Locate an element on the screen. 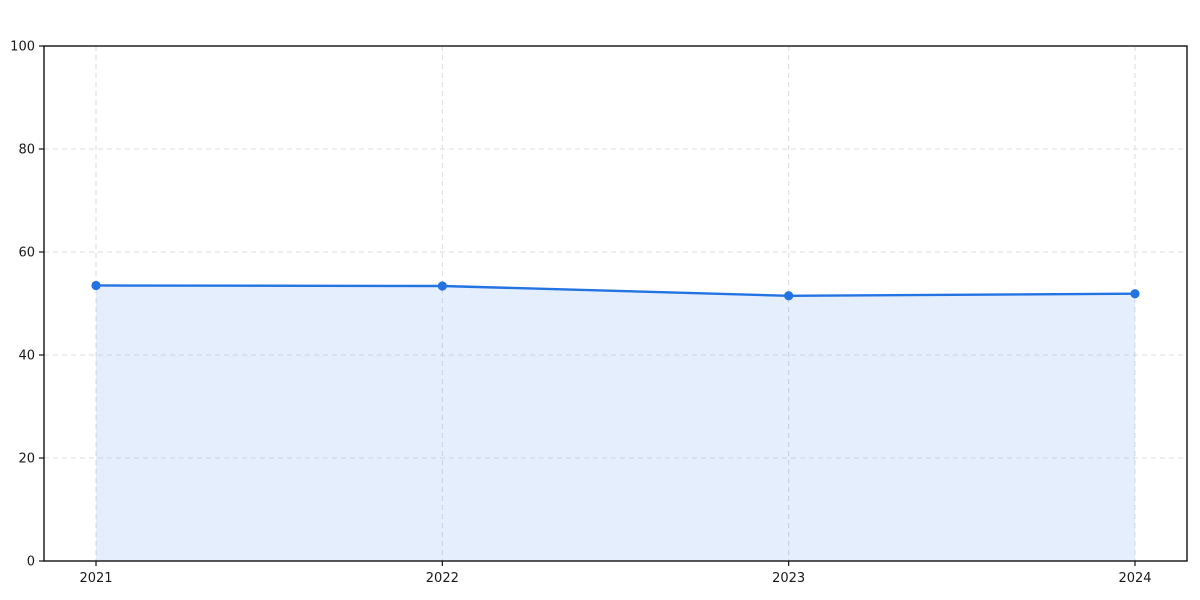 Image resolution: width=1200 pixels, height=600 pixels. y-tick-label: 100 is located at coordinates (22, 47).